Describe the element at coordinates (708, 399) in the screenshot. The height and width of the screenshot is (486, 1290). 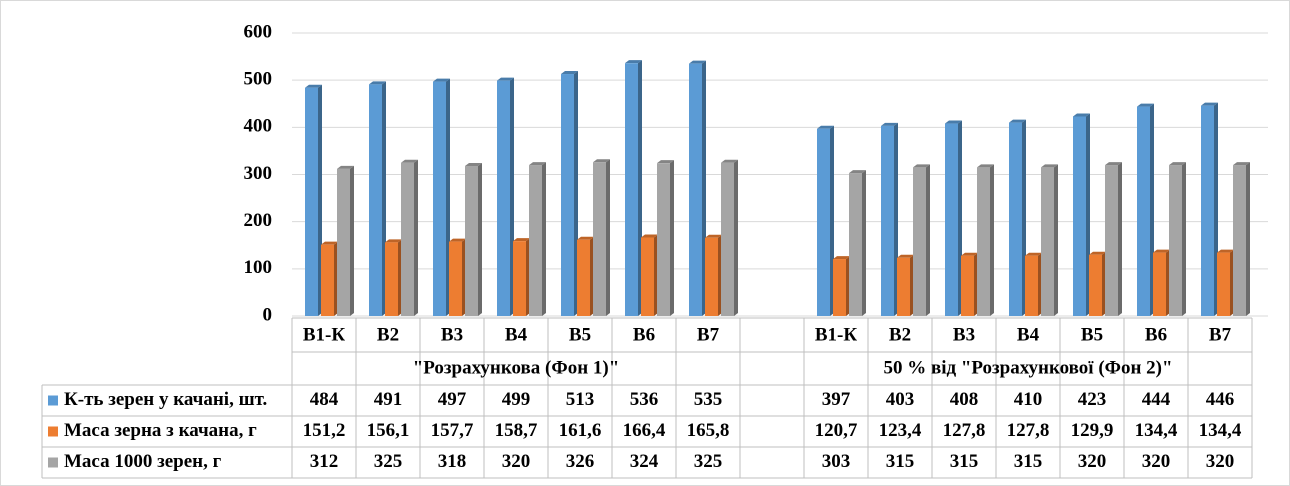
I see `data-label: 535` at that location.